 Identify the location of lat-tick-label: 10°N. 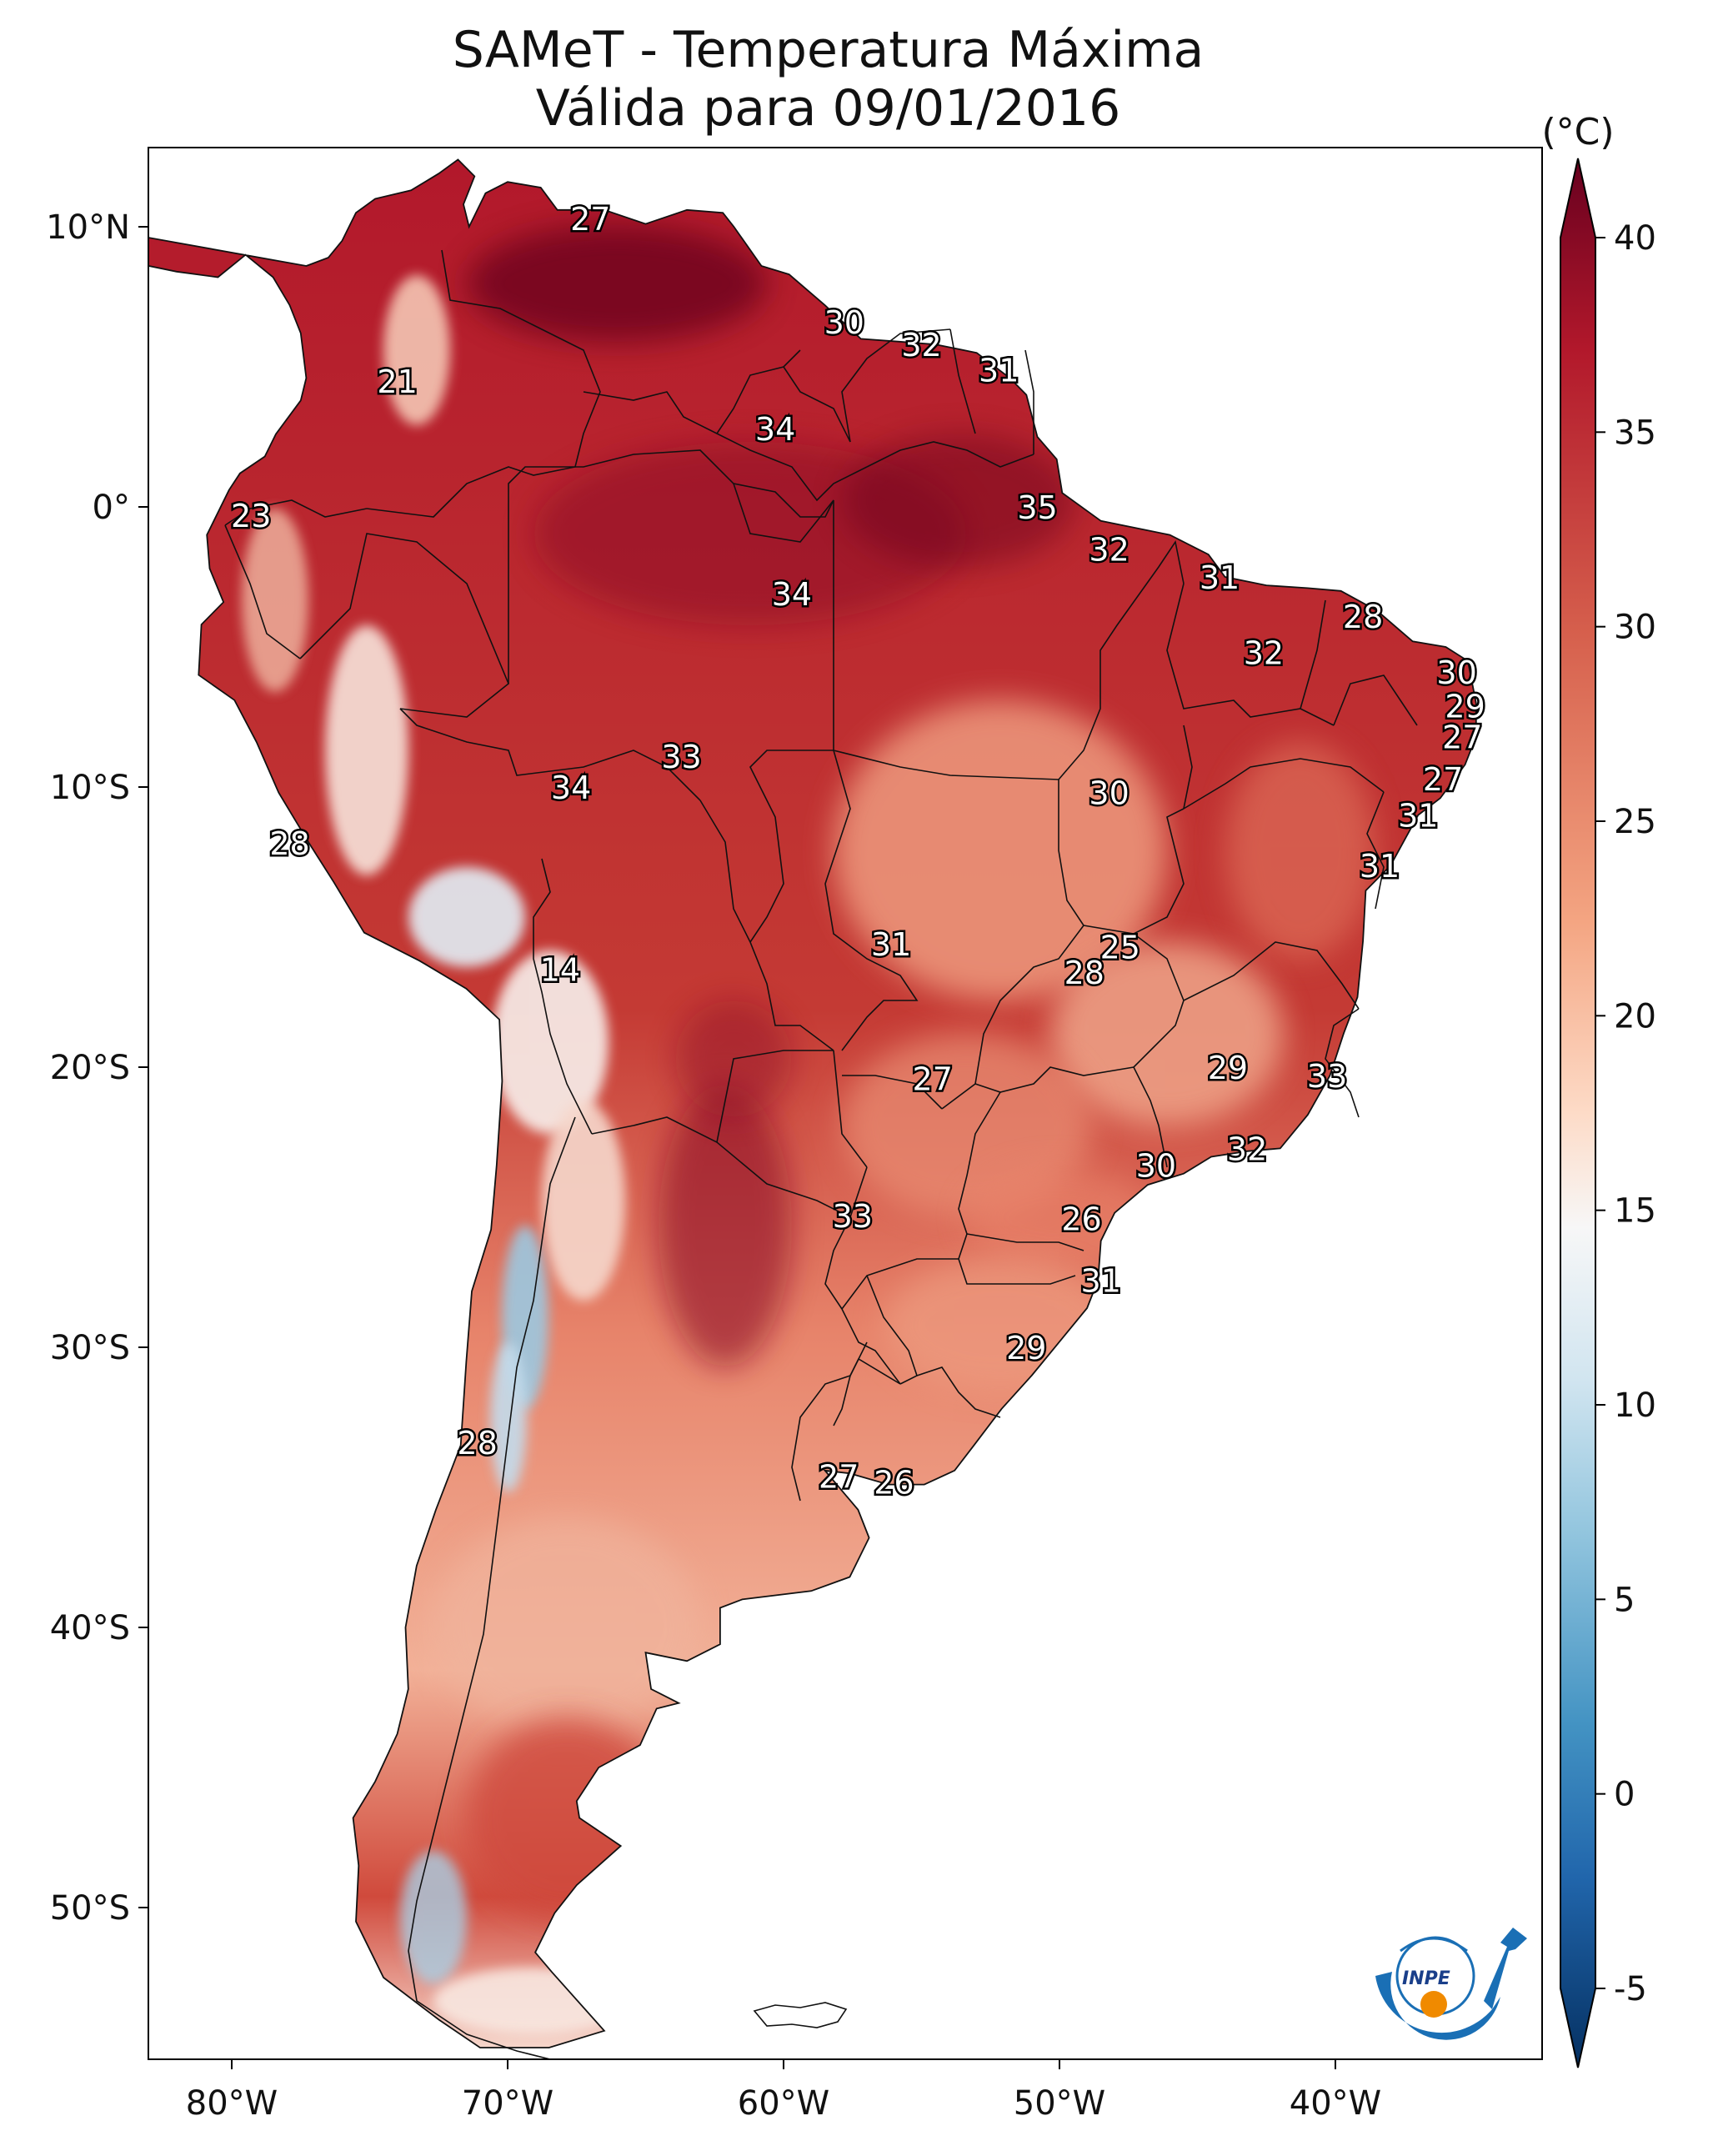
(88, 228).